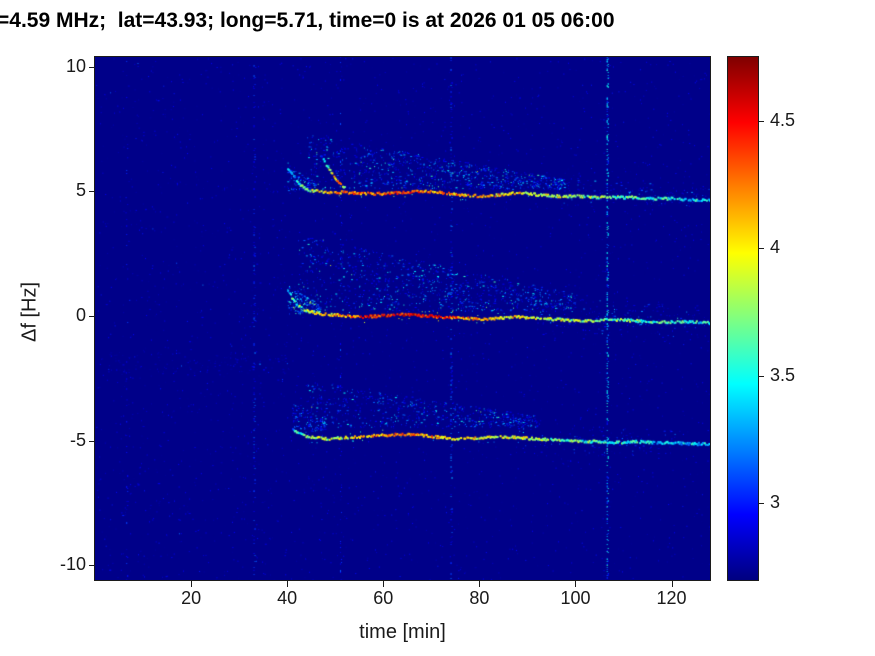 The image size is (875, 656). I want to click on colorbar-tick-label: 4, so click(775, 247).